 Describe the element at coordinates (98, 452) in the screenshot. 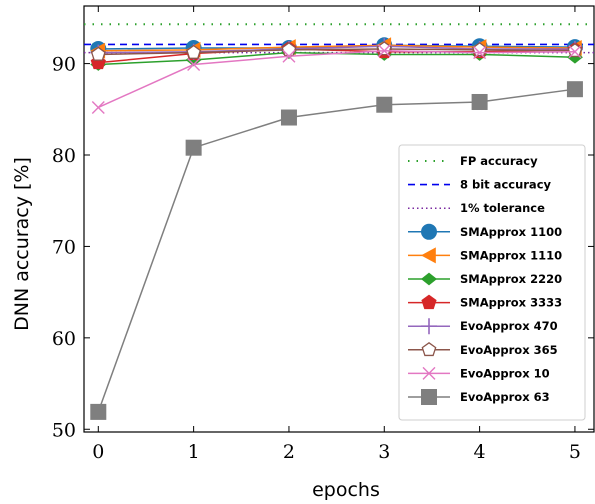

I see `x-tick-label: 0` at that location.